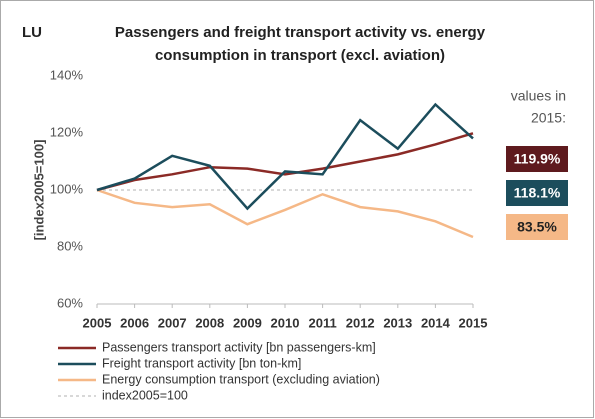 The width and height of the screenshot is (595, 419). I want to click on value-label: 119.9%, so click(537, 159).